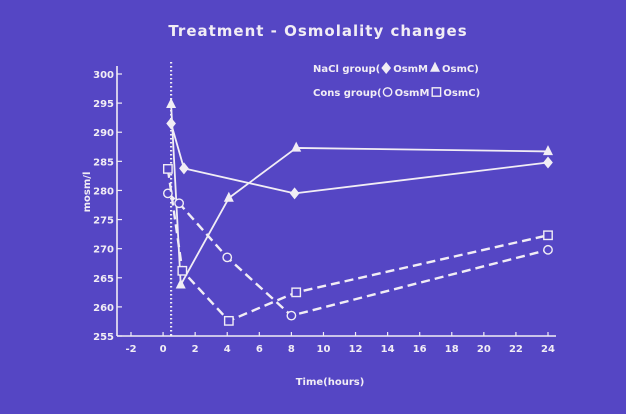 Image resolution: width=626 pixels, height=414 pixels. What do you see at coordinates (484, 349) in the screenshot?
I see `x-tick-label: 20` at bounding box center [484, 349].